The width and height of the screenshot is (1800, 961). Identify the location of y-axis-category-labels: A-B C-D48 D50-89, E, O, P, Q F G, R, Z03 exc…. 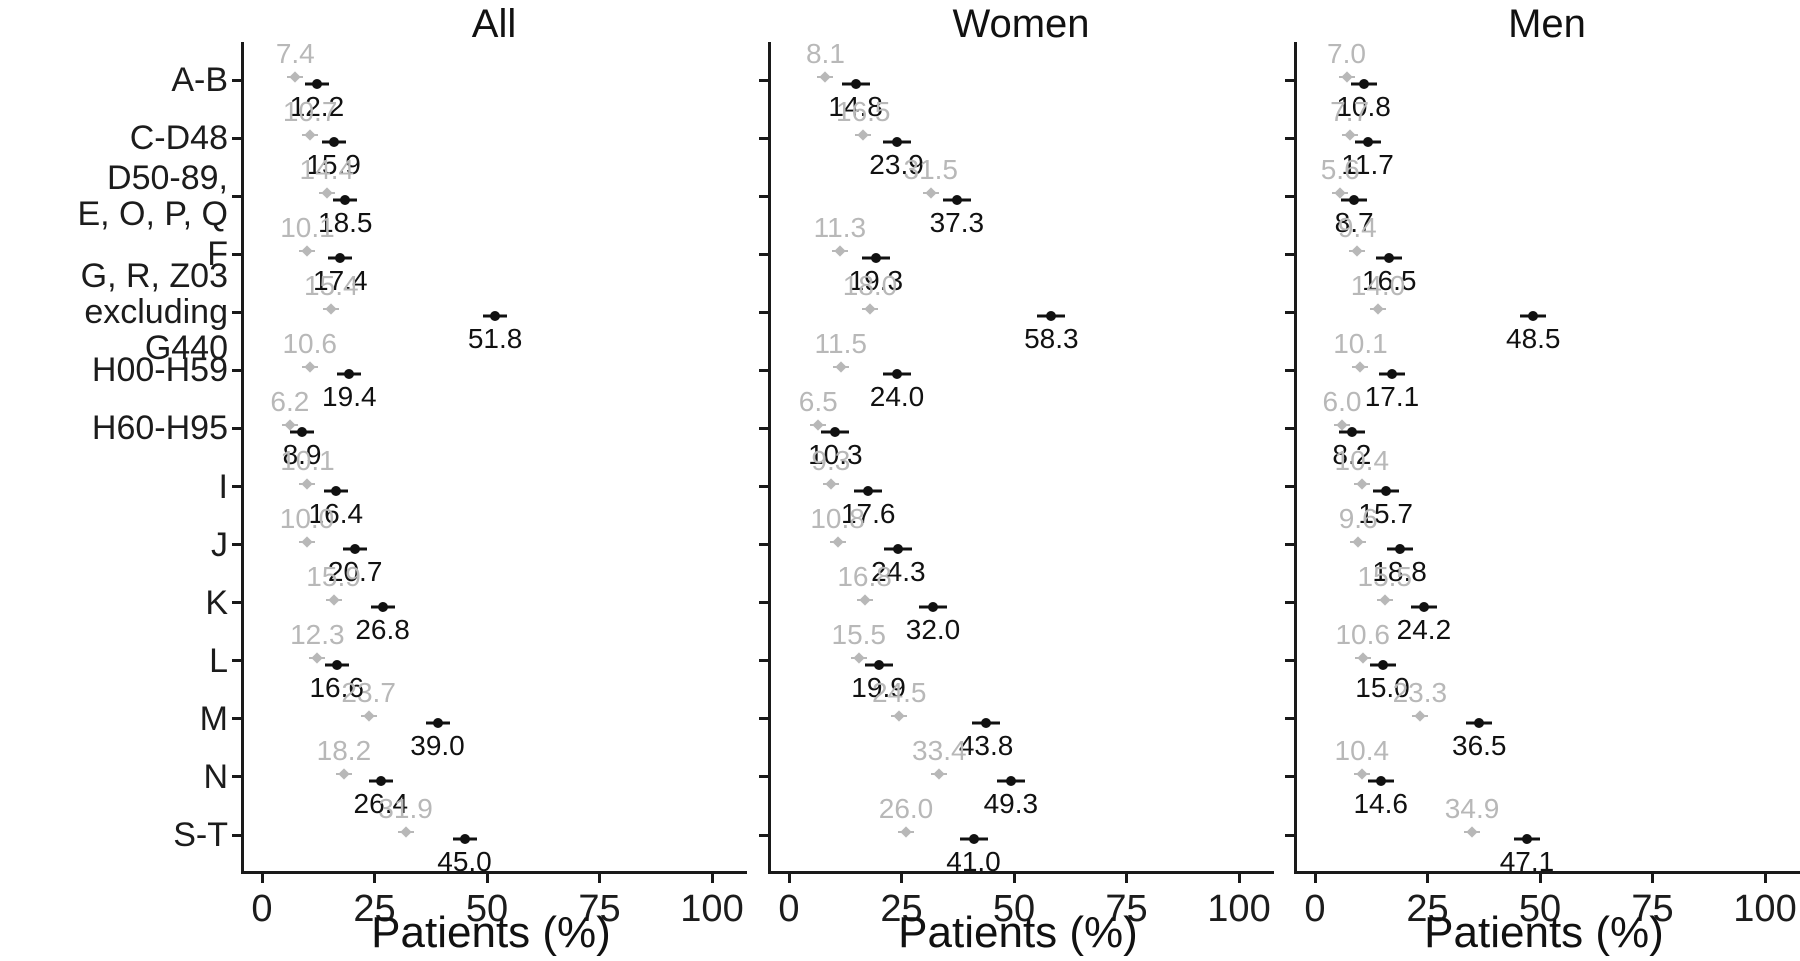
(114, 480).